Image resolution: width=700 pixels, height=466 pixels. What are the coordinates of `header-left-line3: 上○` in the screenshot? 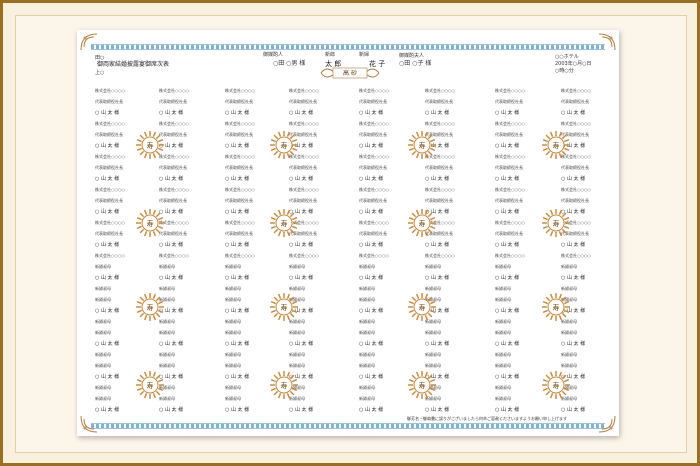 It's located at (100, 73).